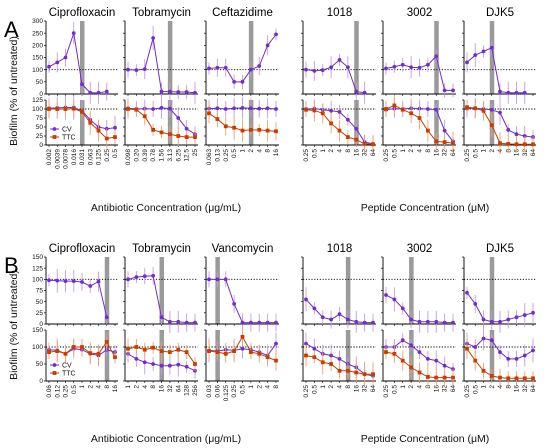 The height and width of the screenshot is (448, 550). Describe the element at coordinates (128, 157) in the screenshot. I see `x-tick-label: 0.098` at that location.